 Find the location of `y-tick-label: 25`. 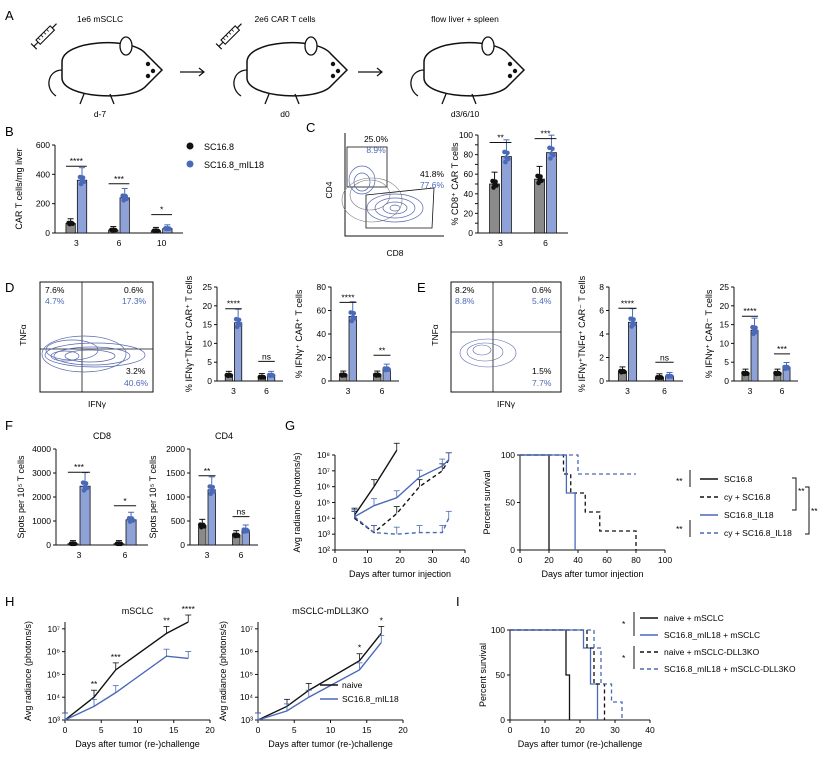

y-tick-label: 25 is located at coordinates (725, 287).